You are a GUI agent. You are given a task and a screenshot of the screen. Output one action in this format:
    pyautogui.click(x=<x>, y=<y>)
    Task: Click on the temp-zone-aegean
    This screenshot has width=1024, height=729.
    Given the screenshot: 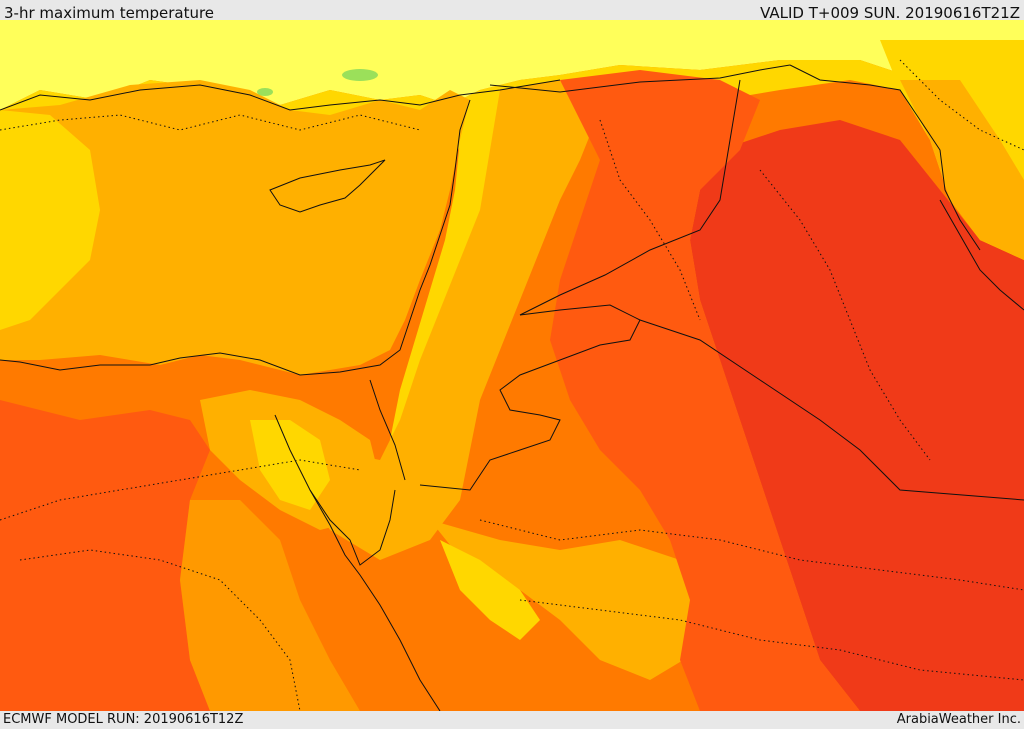 What is the action you would take?
    pyautogui.click(x=50, y=220)
    